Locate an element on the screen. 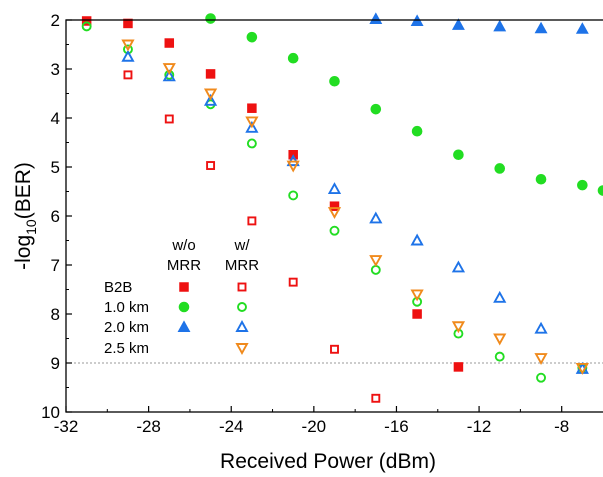 This screenshot has height=477, width=603. y-axis-title-tail: (BER) is located at coordinates (23, 190).